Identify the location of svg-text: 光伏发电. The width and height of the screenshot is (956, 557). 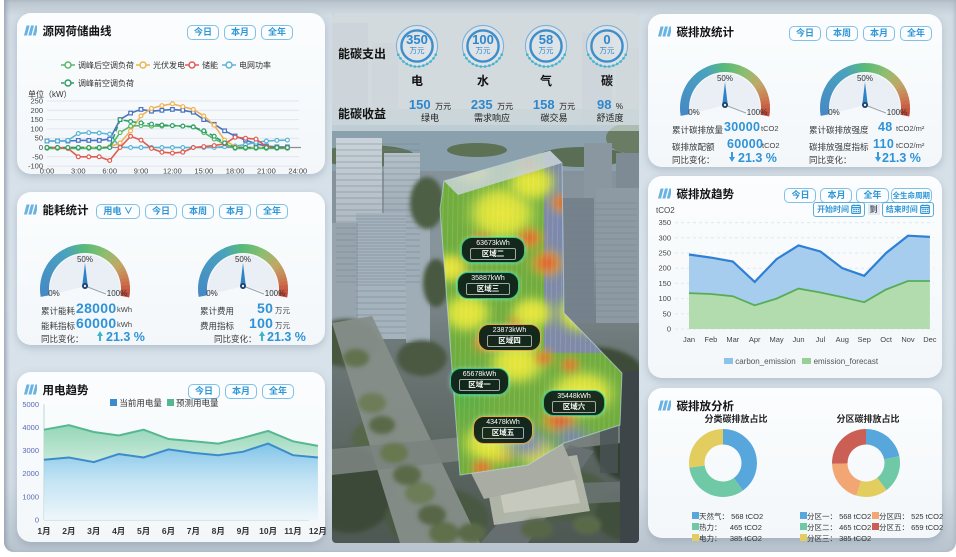
(169, 65).